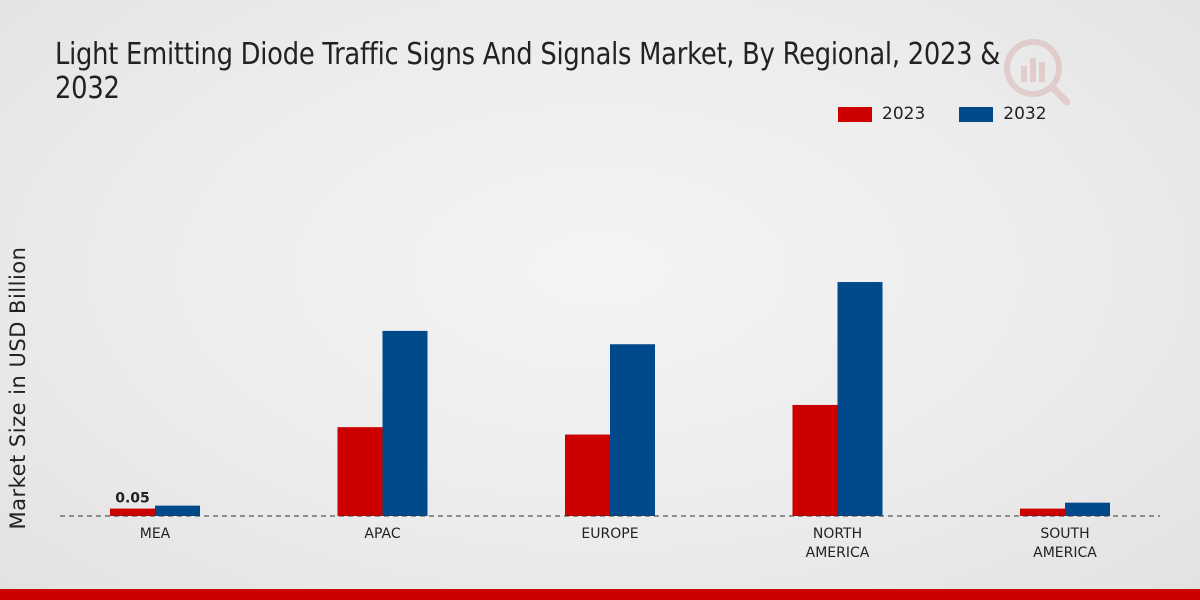  What do you see at coordinates (838, 543) in the screenshot?
I see `x-tick-label-north-america: NORTH AMERICA` at bounding box center [838, 543].